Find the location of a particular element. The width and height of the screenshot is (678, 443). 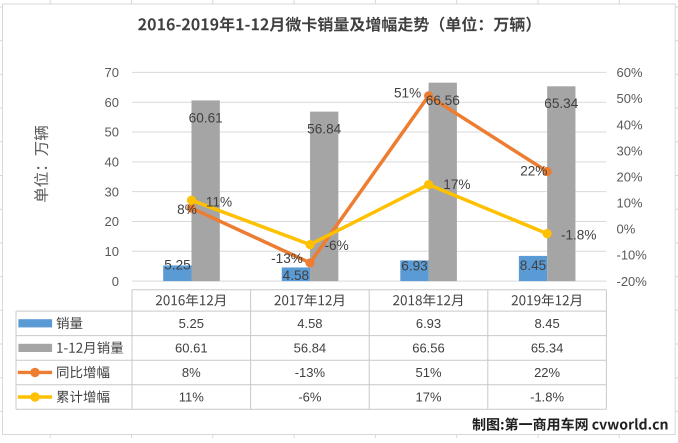

svg-text: 60 is located at coordinates (112, 102).